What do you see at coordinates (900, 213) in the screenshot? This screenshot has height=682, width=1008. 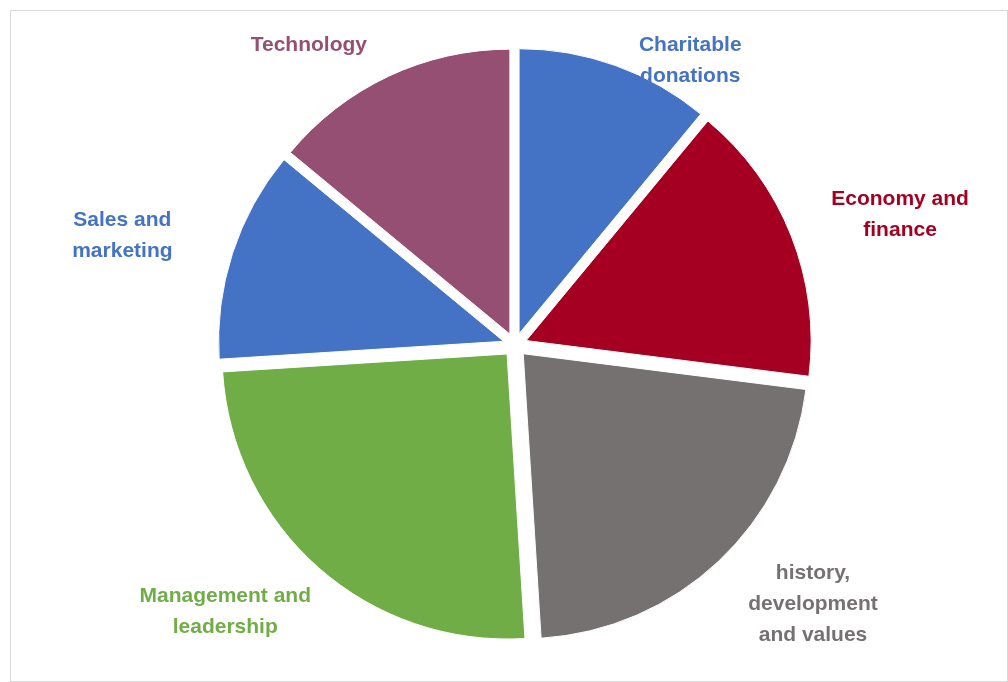 I see `slice-label: Economy and finance` at bounding box center [900, 213].